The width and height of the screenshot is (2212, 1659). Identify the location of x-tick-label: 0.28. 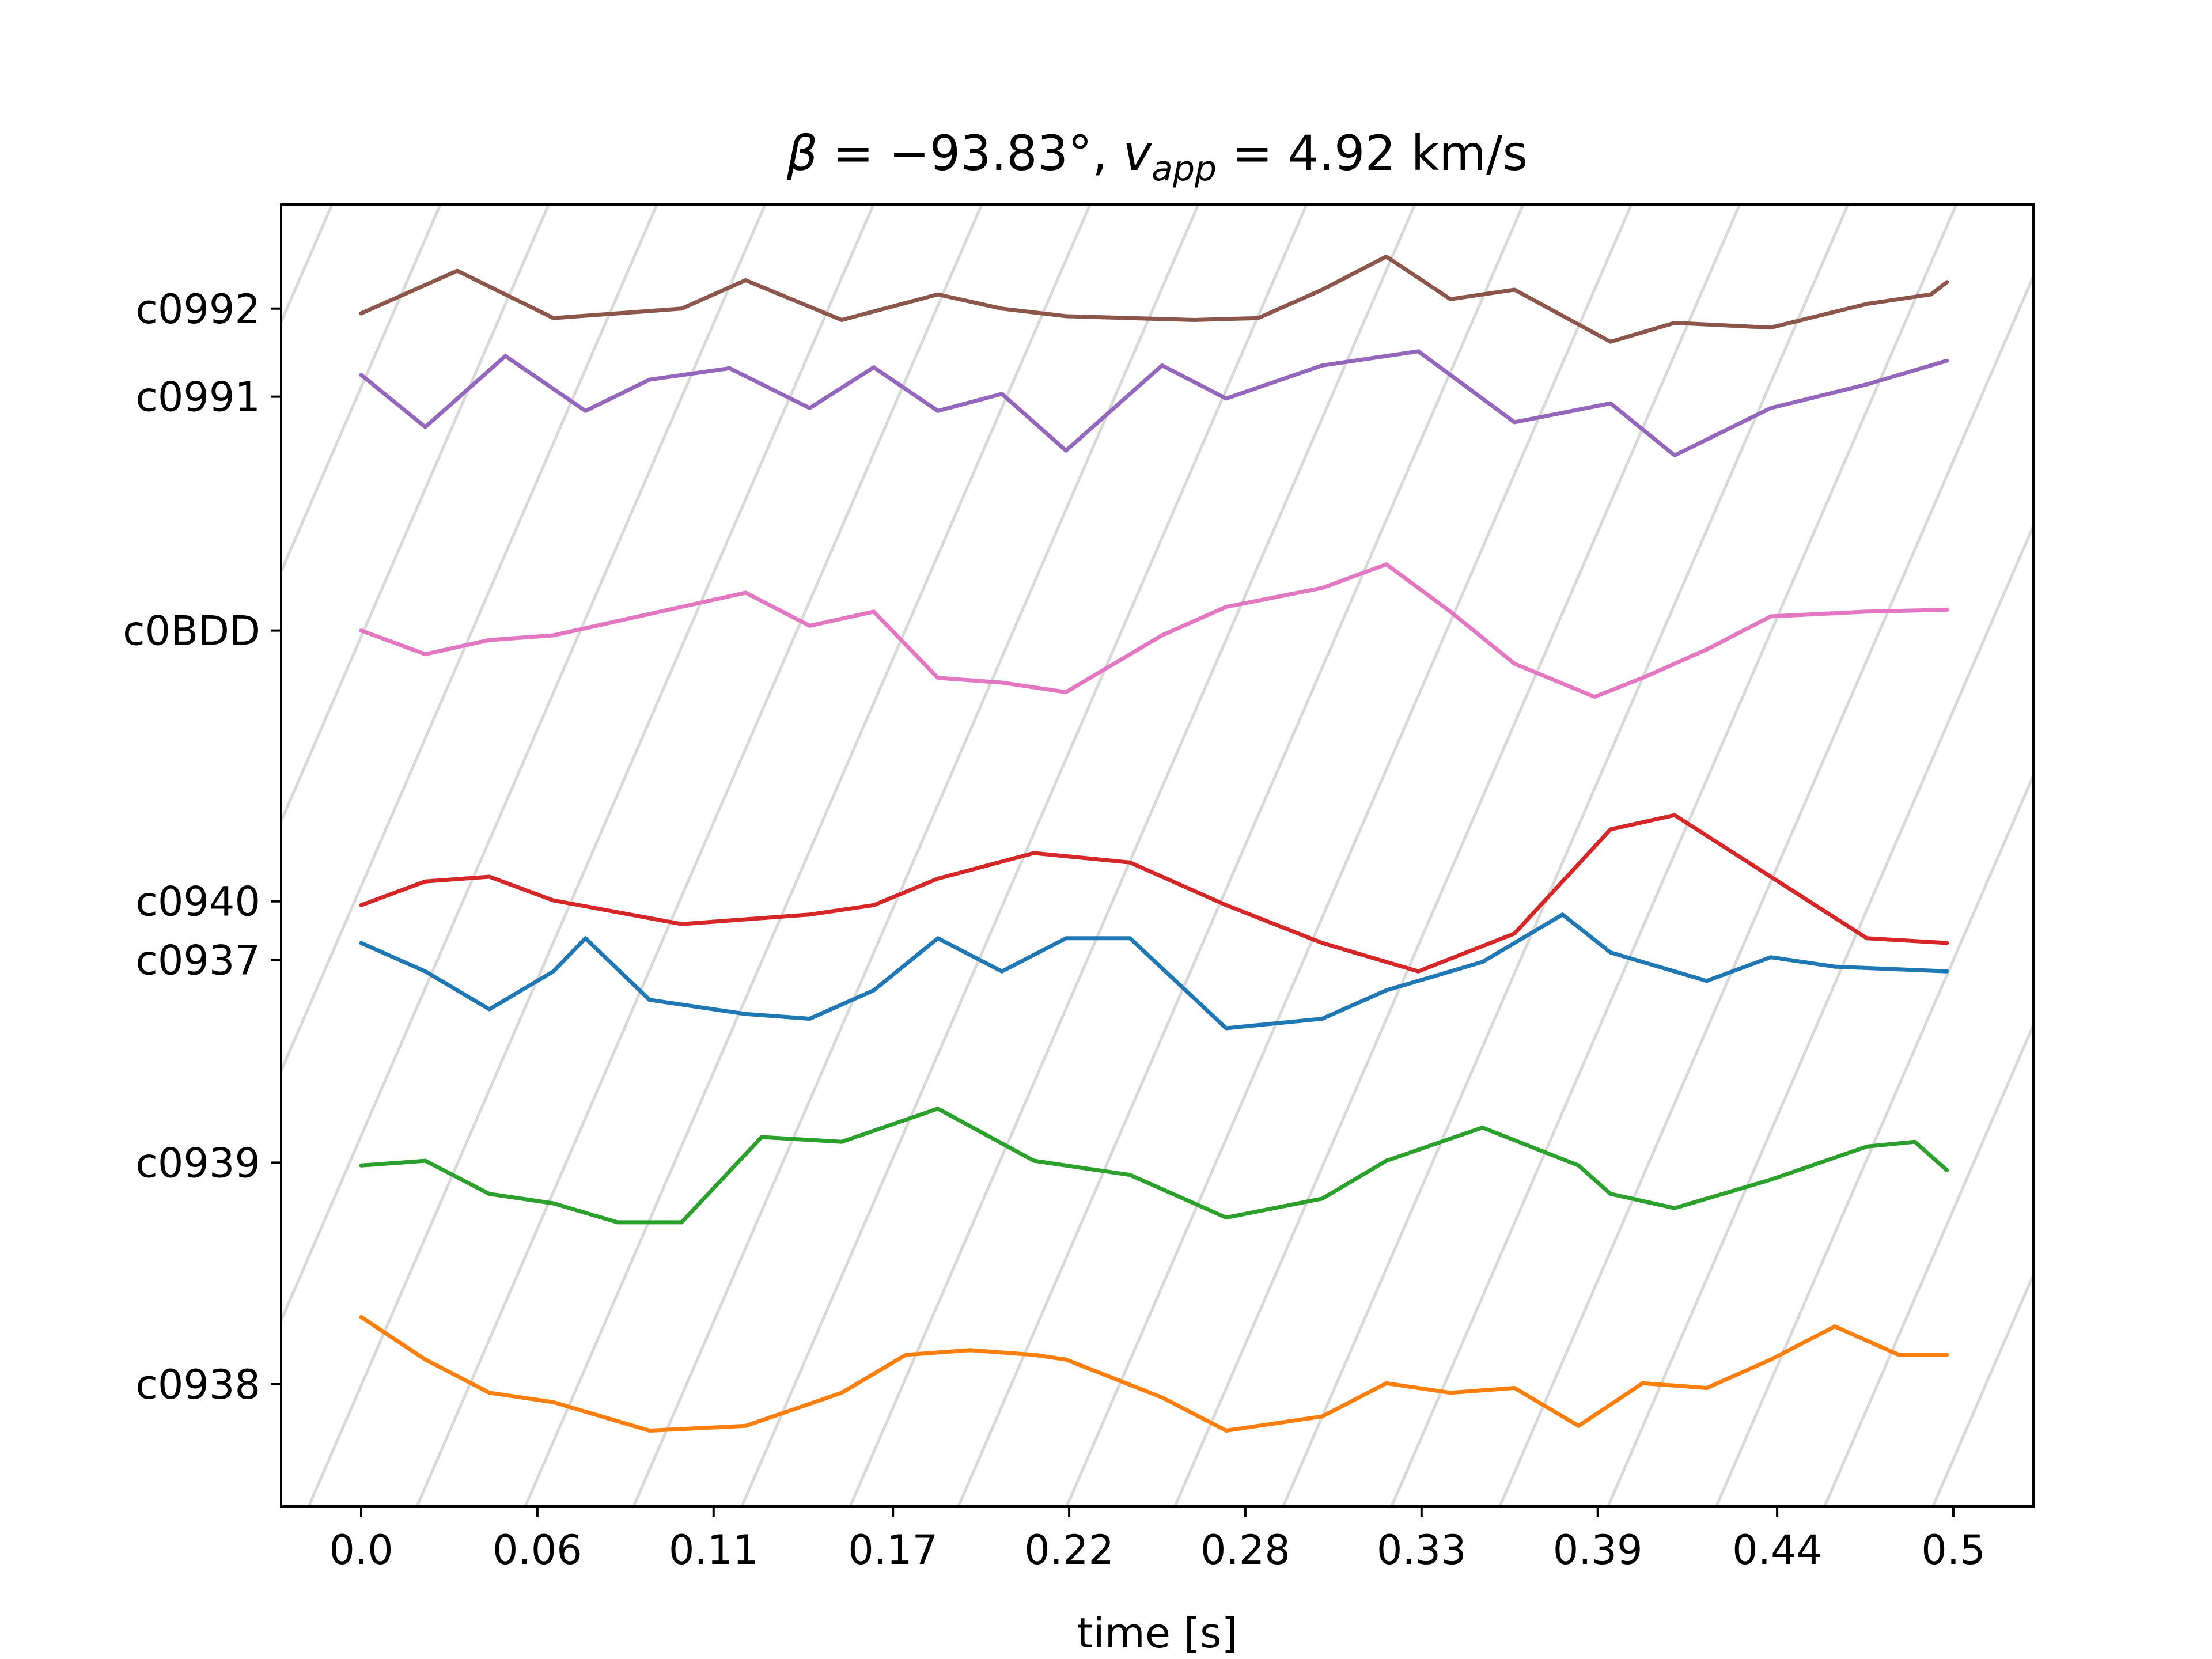
(1245, 1550).